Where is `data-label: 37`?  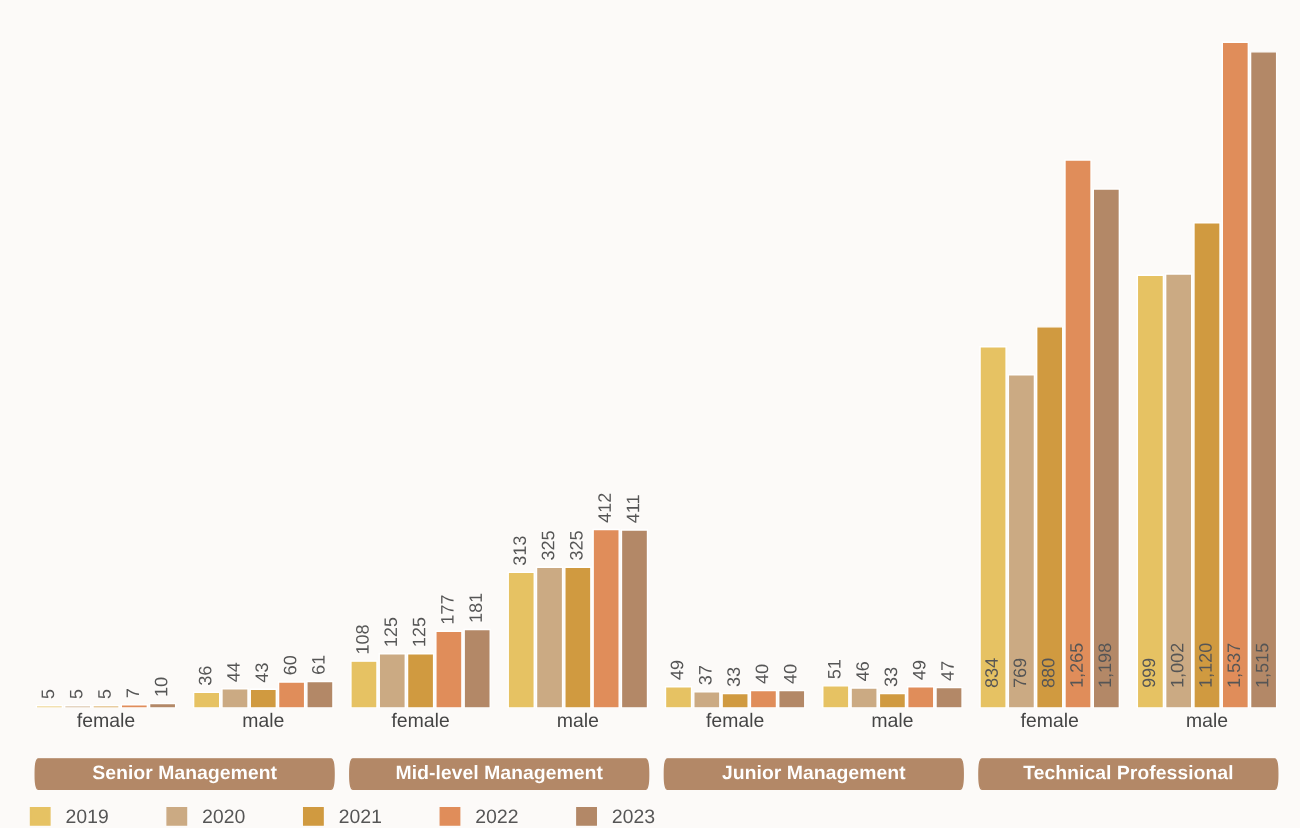
data-label: 37 is located at coordinates (705, 675).